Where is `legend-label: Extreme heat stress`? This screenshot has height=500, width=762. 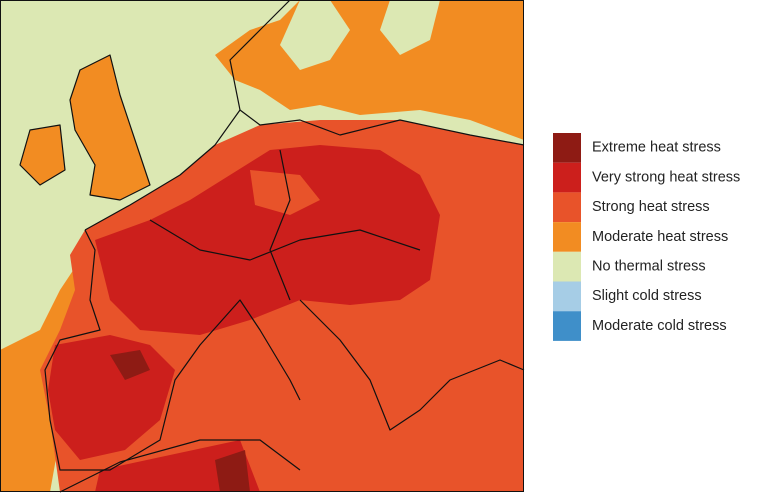
legend-label: Extreme heat stress is located at coordinates (656, 148).